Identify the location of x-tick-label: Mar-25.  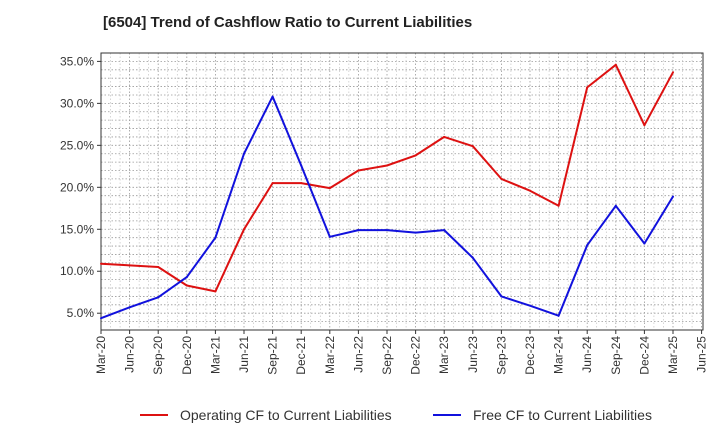
(673, 355).